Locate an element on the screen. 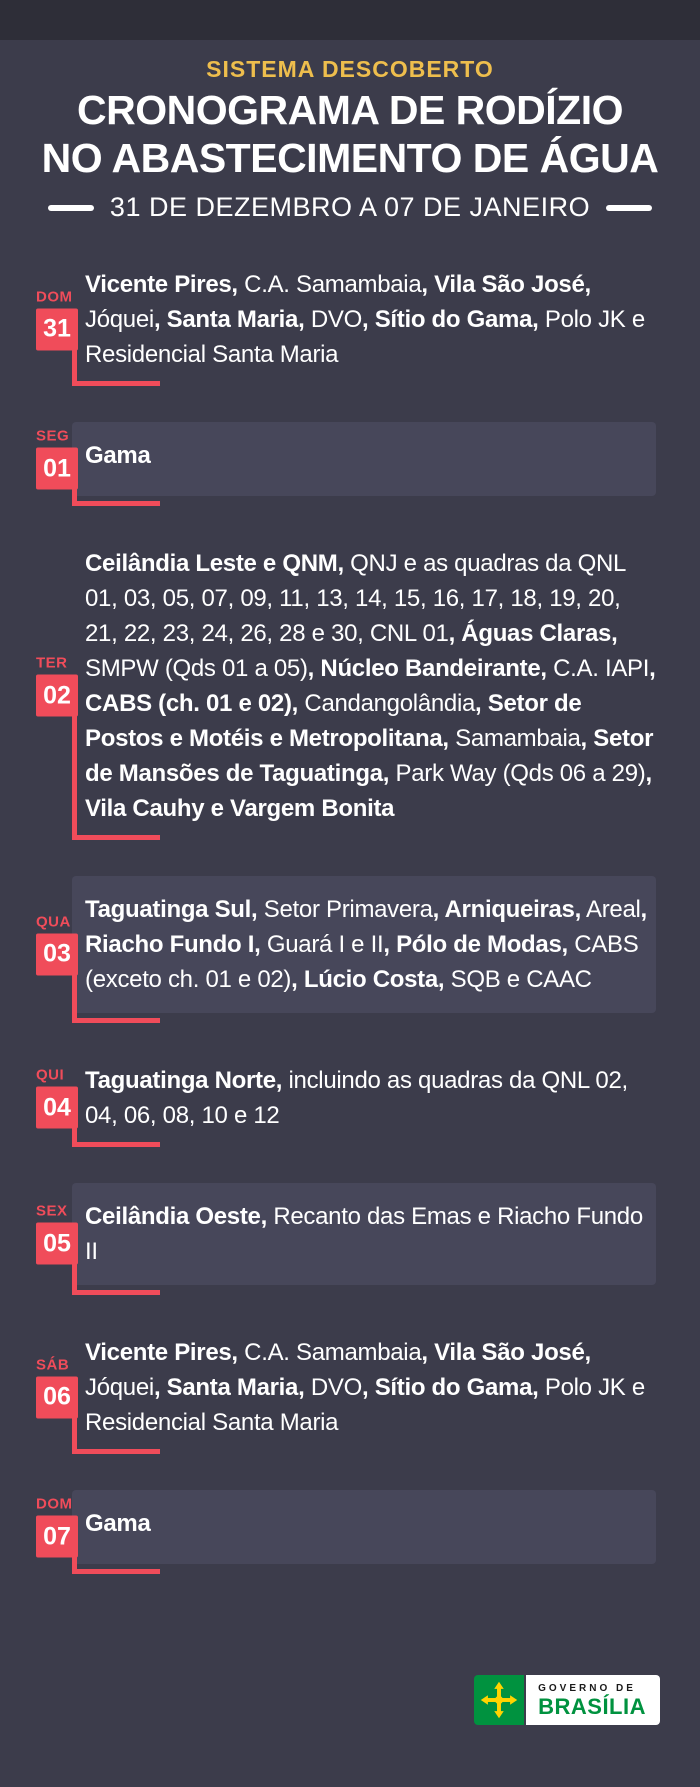  poster-title-line1: CRONOGRAMA DE RODÍZIO is located at coordinates (350, 110).